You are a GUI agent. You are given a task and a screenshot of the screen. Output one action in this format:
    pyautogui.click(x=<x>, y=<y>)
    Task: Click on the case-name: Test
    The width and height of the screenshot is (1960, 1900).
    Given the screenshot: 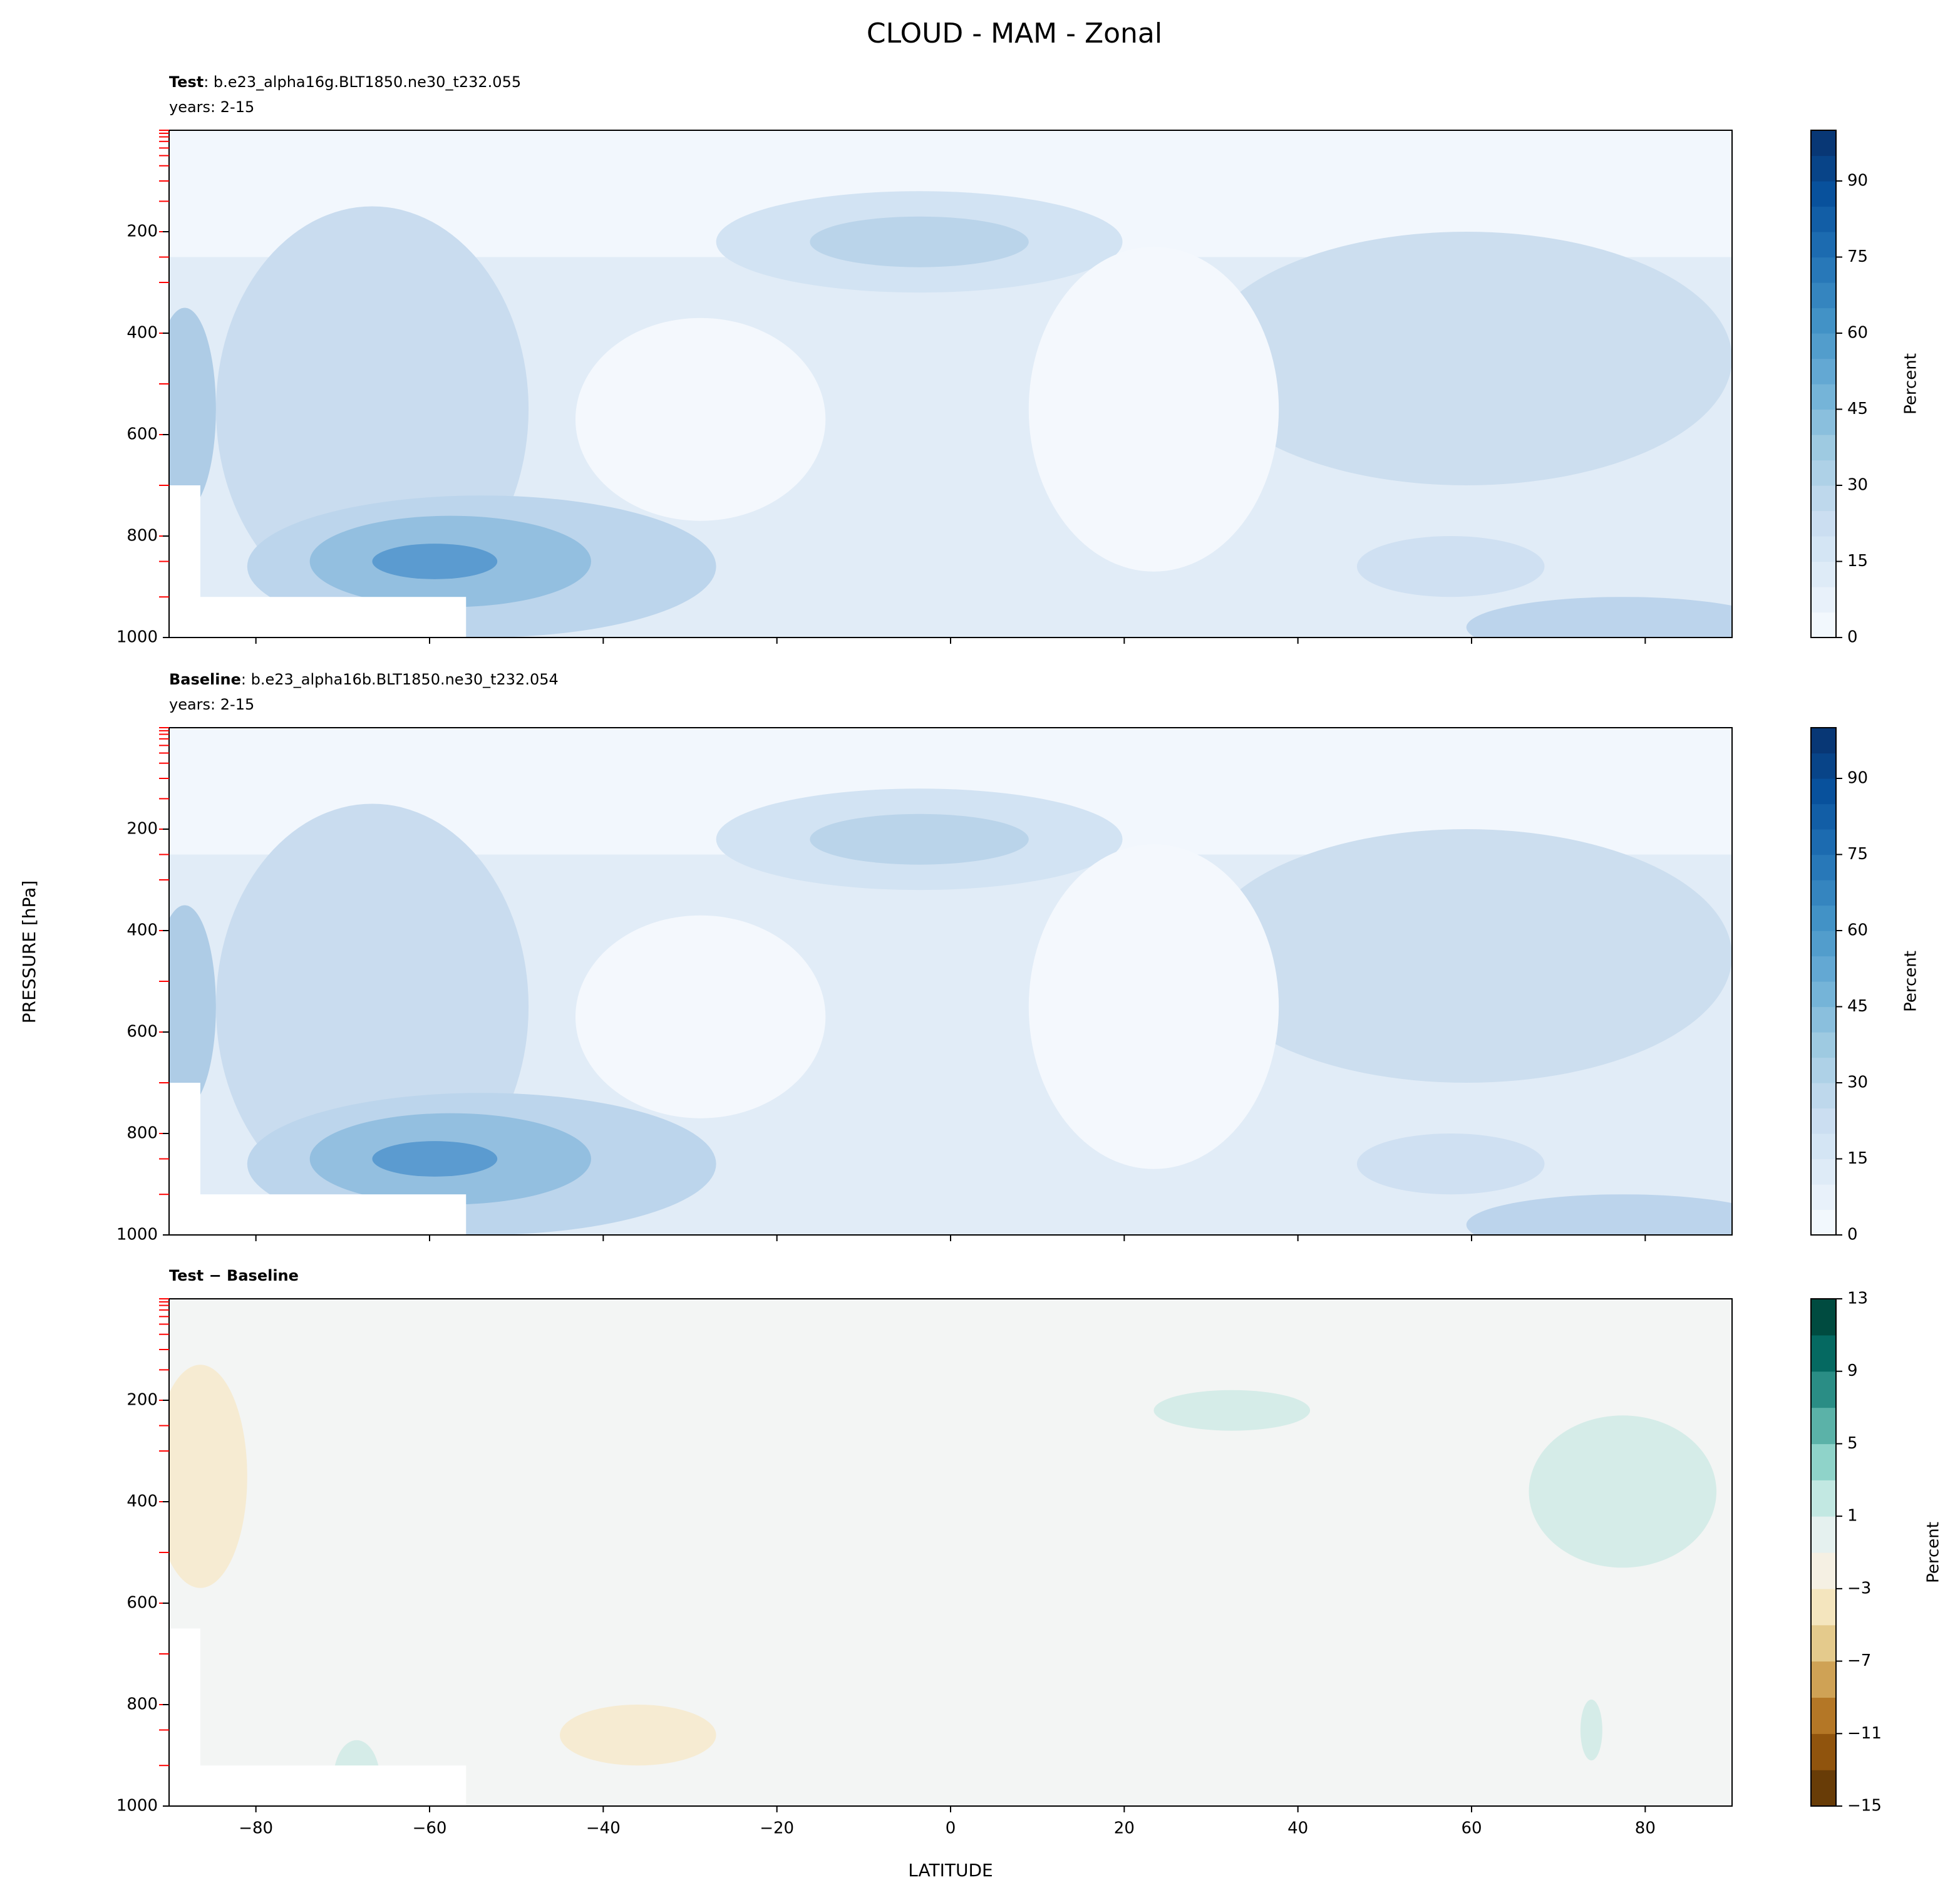 What is the action you would take?
    pyautogui.click(x=187, y=82)
    